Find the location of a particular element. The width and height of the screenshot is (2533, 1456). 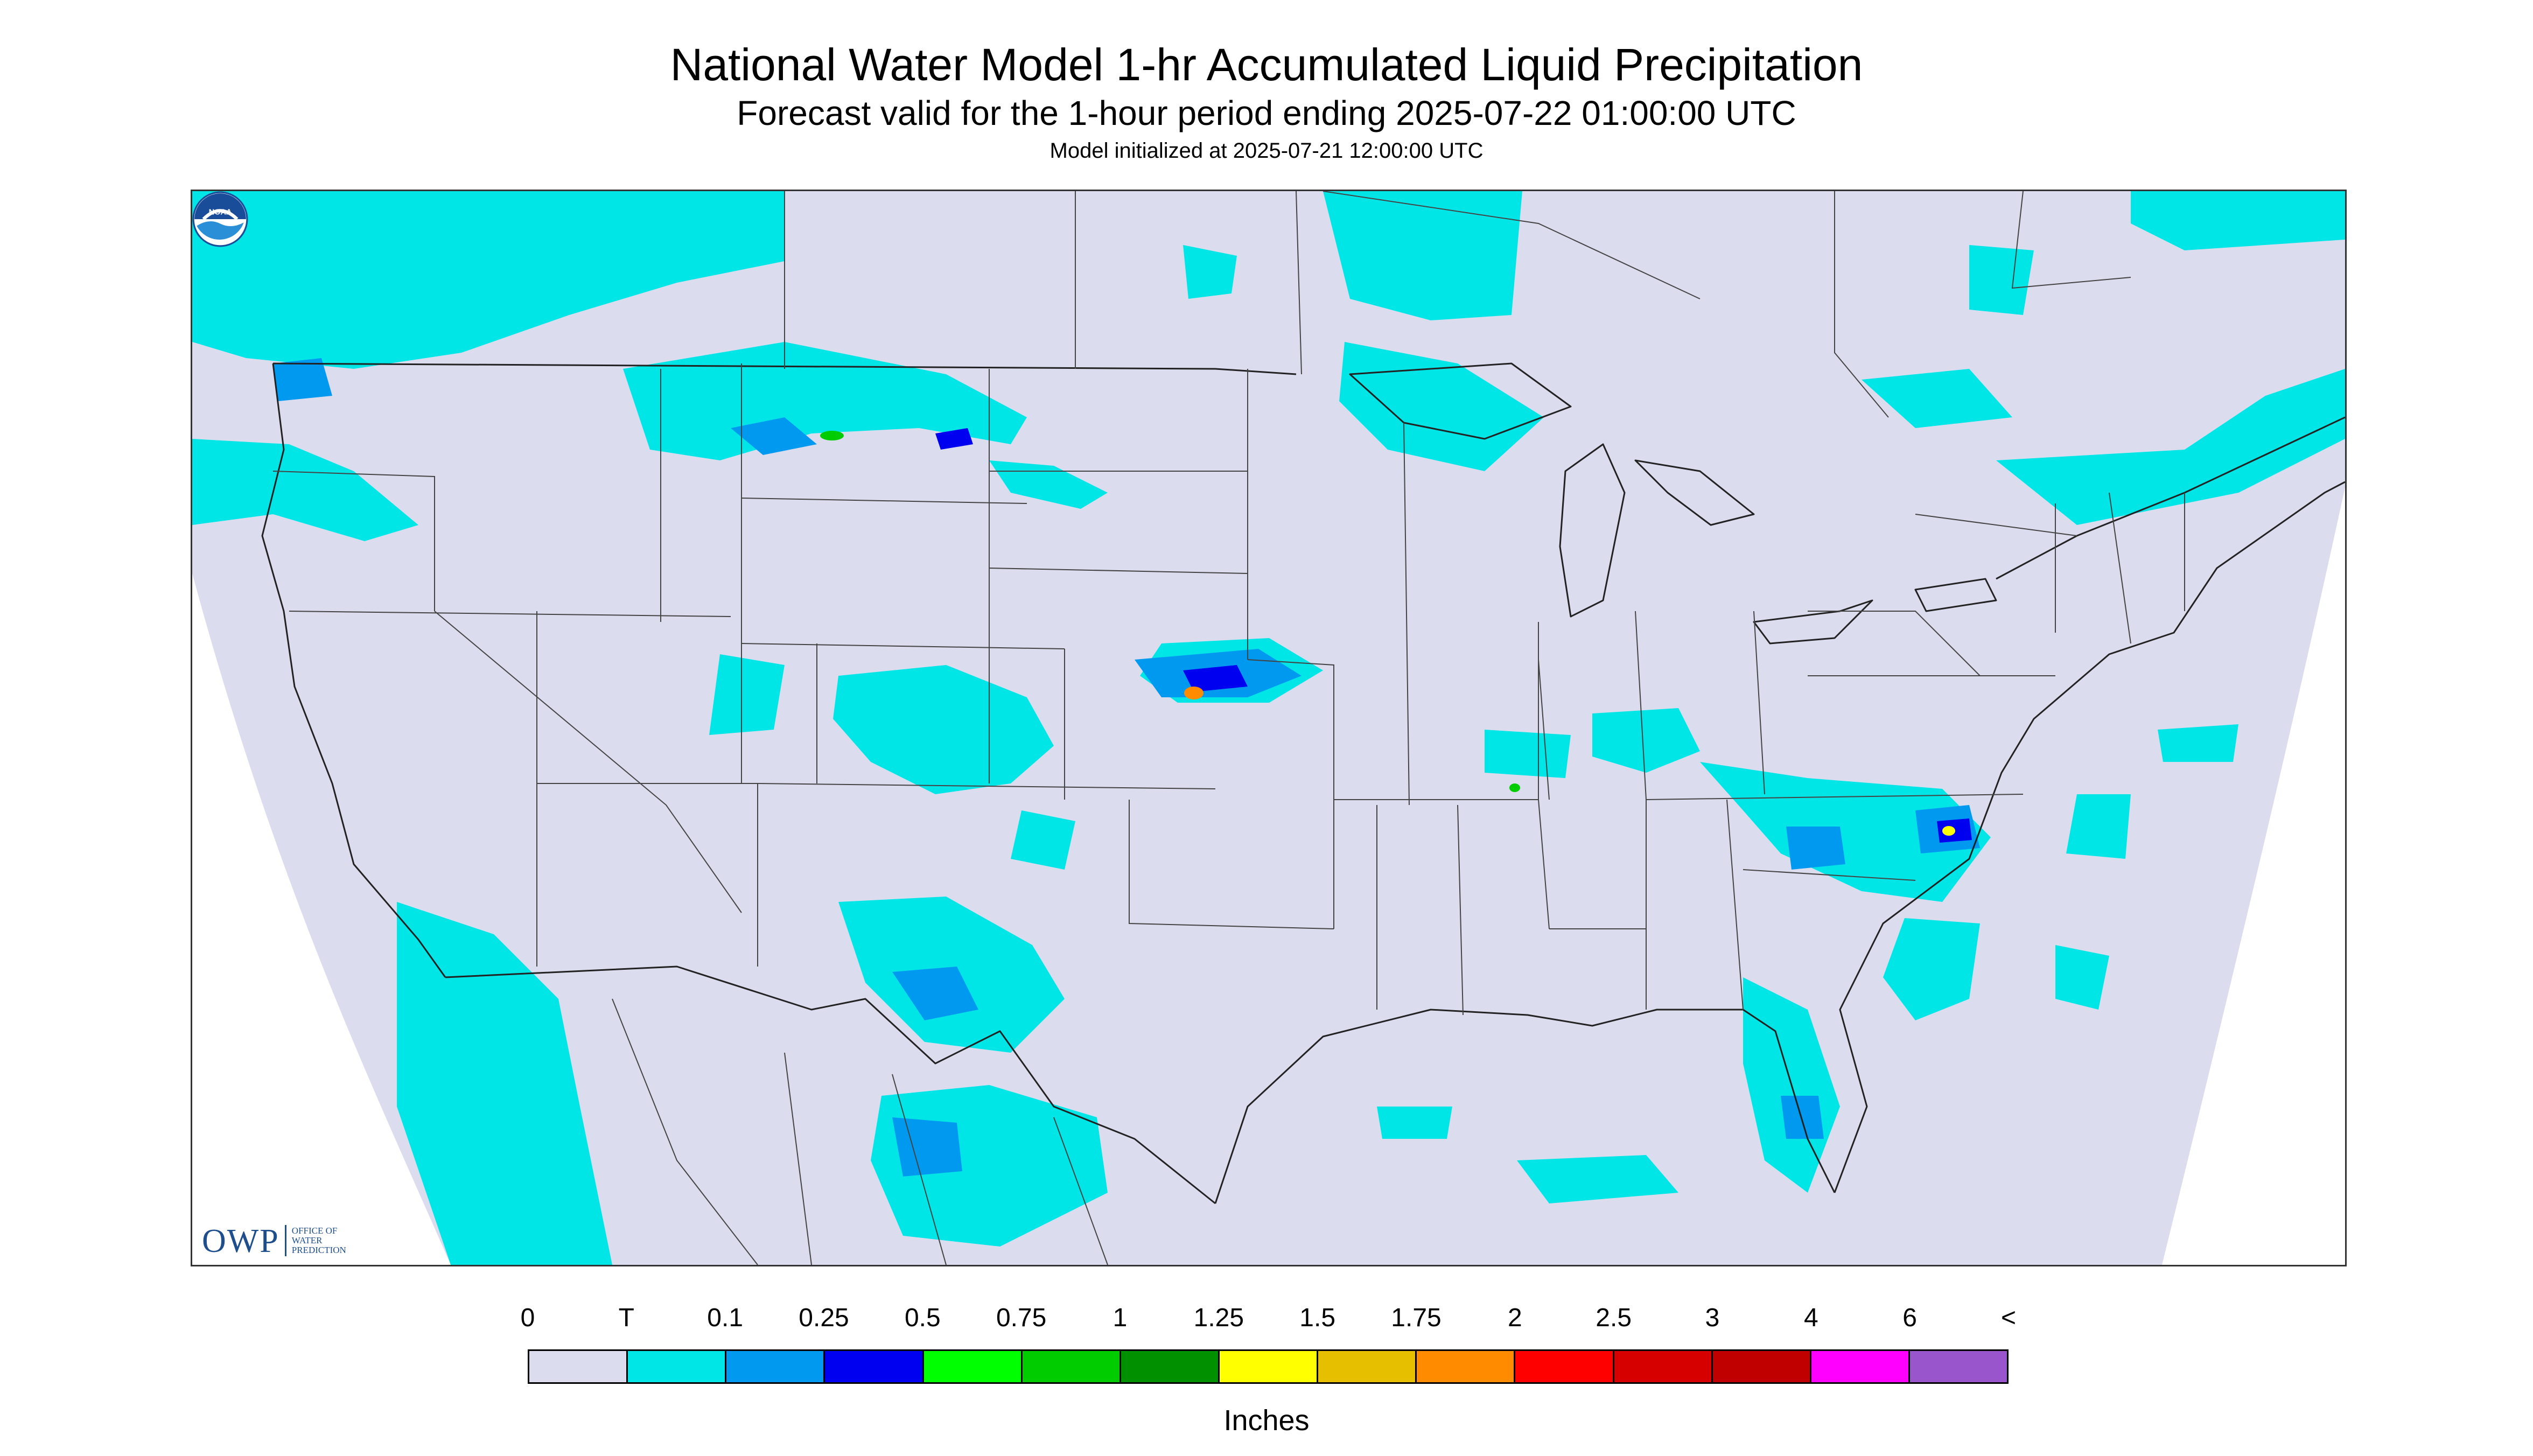

legend-tick-label: 1.75 is located at coordinates (1417, 1318).